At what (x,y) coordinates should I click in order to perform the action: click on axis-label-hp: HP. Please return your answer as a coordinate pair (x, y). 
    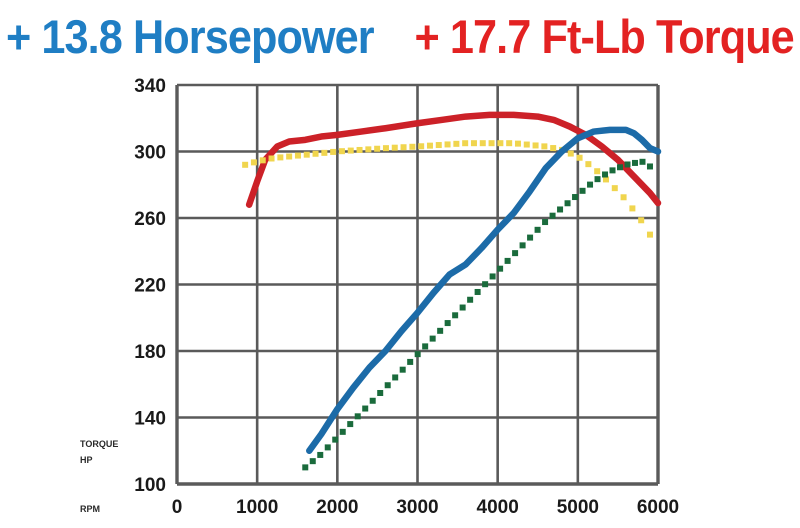
    Looking at the image, I should click on (86, 460).